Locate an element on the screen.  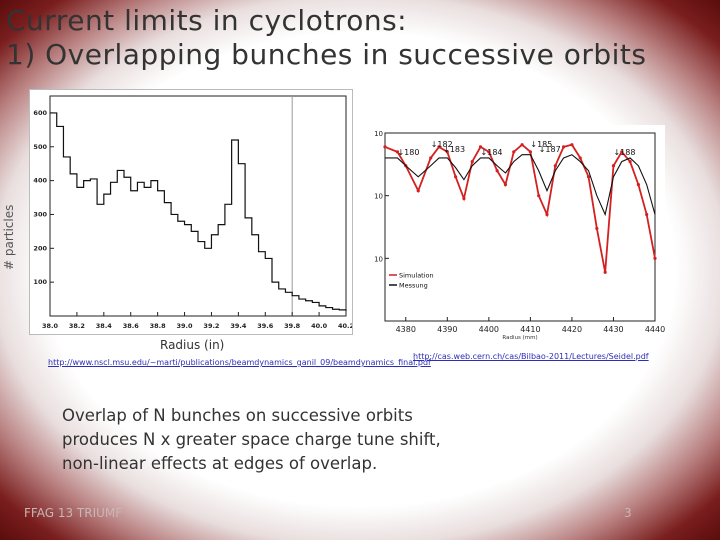
right-peak-label: ↓184 is located at coordinates (492, 152).